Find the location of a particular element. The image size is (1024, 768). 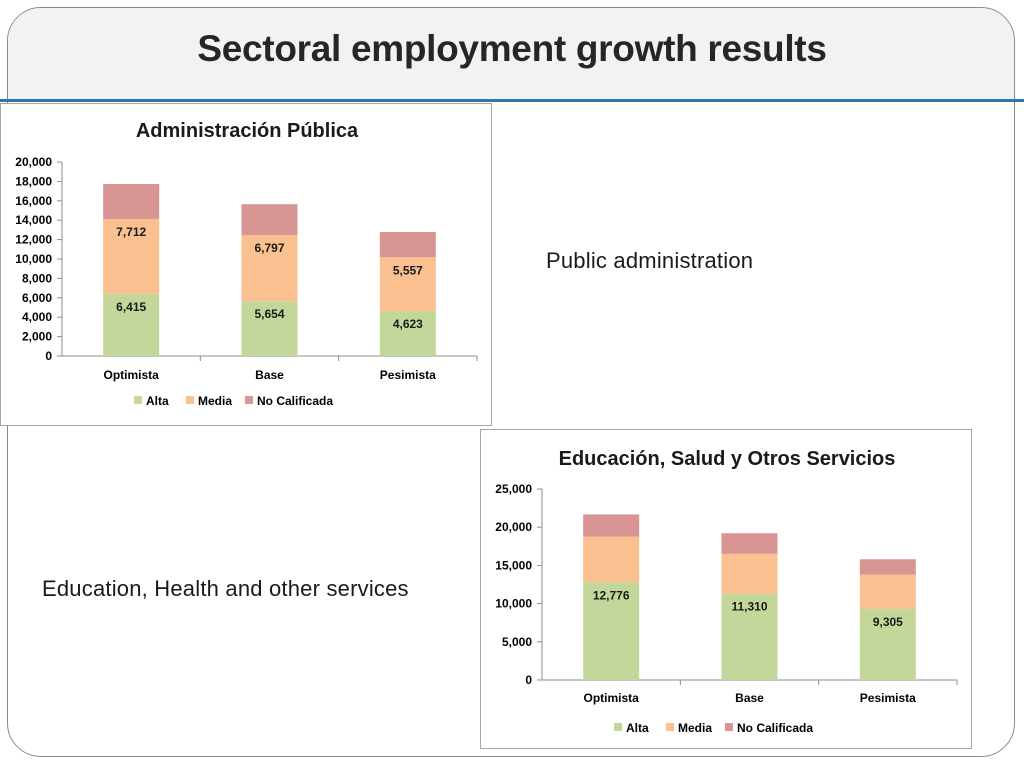

y-tick-label: 15,000 is located at coordinates (513, 565).